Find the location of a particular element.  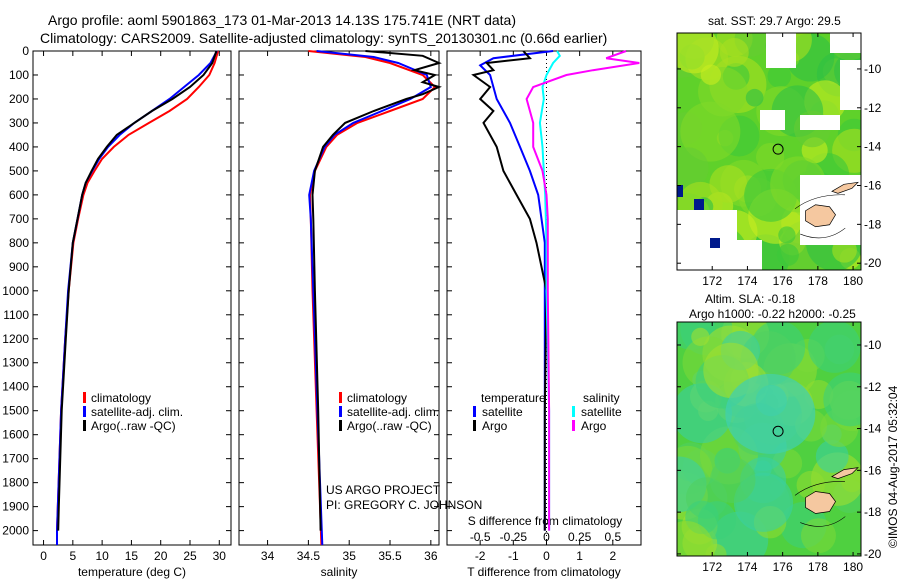

y-tick-label: 800 is located at coordinates (19, 243).